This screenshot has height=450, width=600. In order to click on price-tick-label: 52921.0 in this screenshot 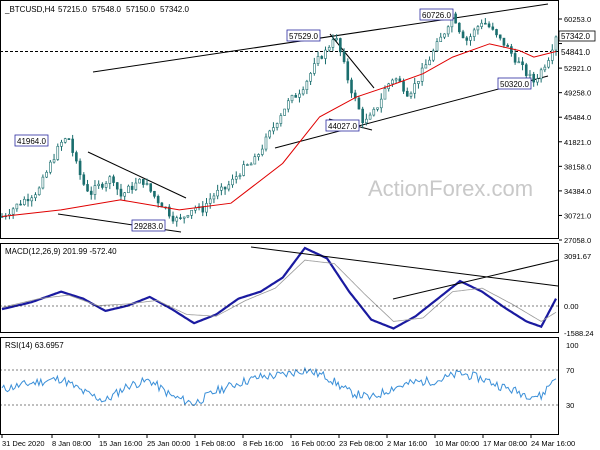, I will do `click(577, 68)`.